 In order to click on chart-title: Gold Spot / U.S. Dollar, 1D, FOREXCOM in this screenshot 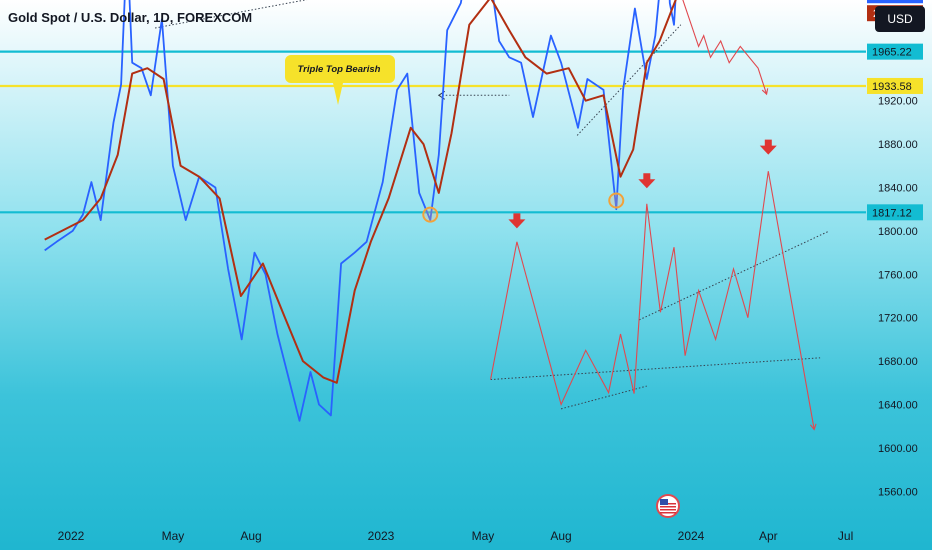, I will do `click(130, 17)`.